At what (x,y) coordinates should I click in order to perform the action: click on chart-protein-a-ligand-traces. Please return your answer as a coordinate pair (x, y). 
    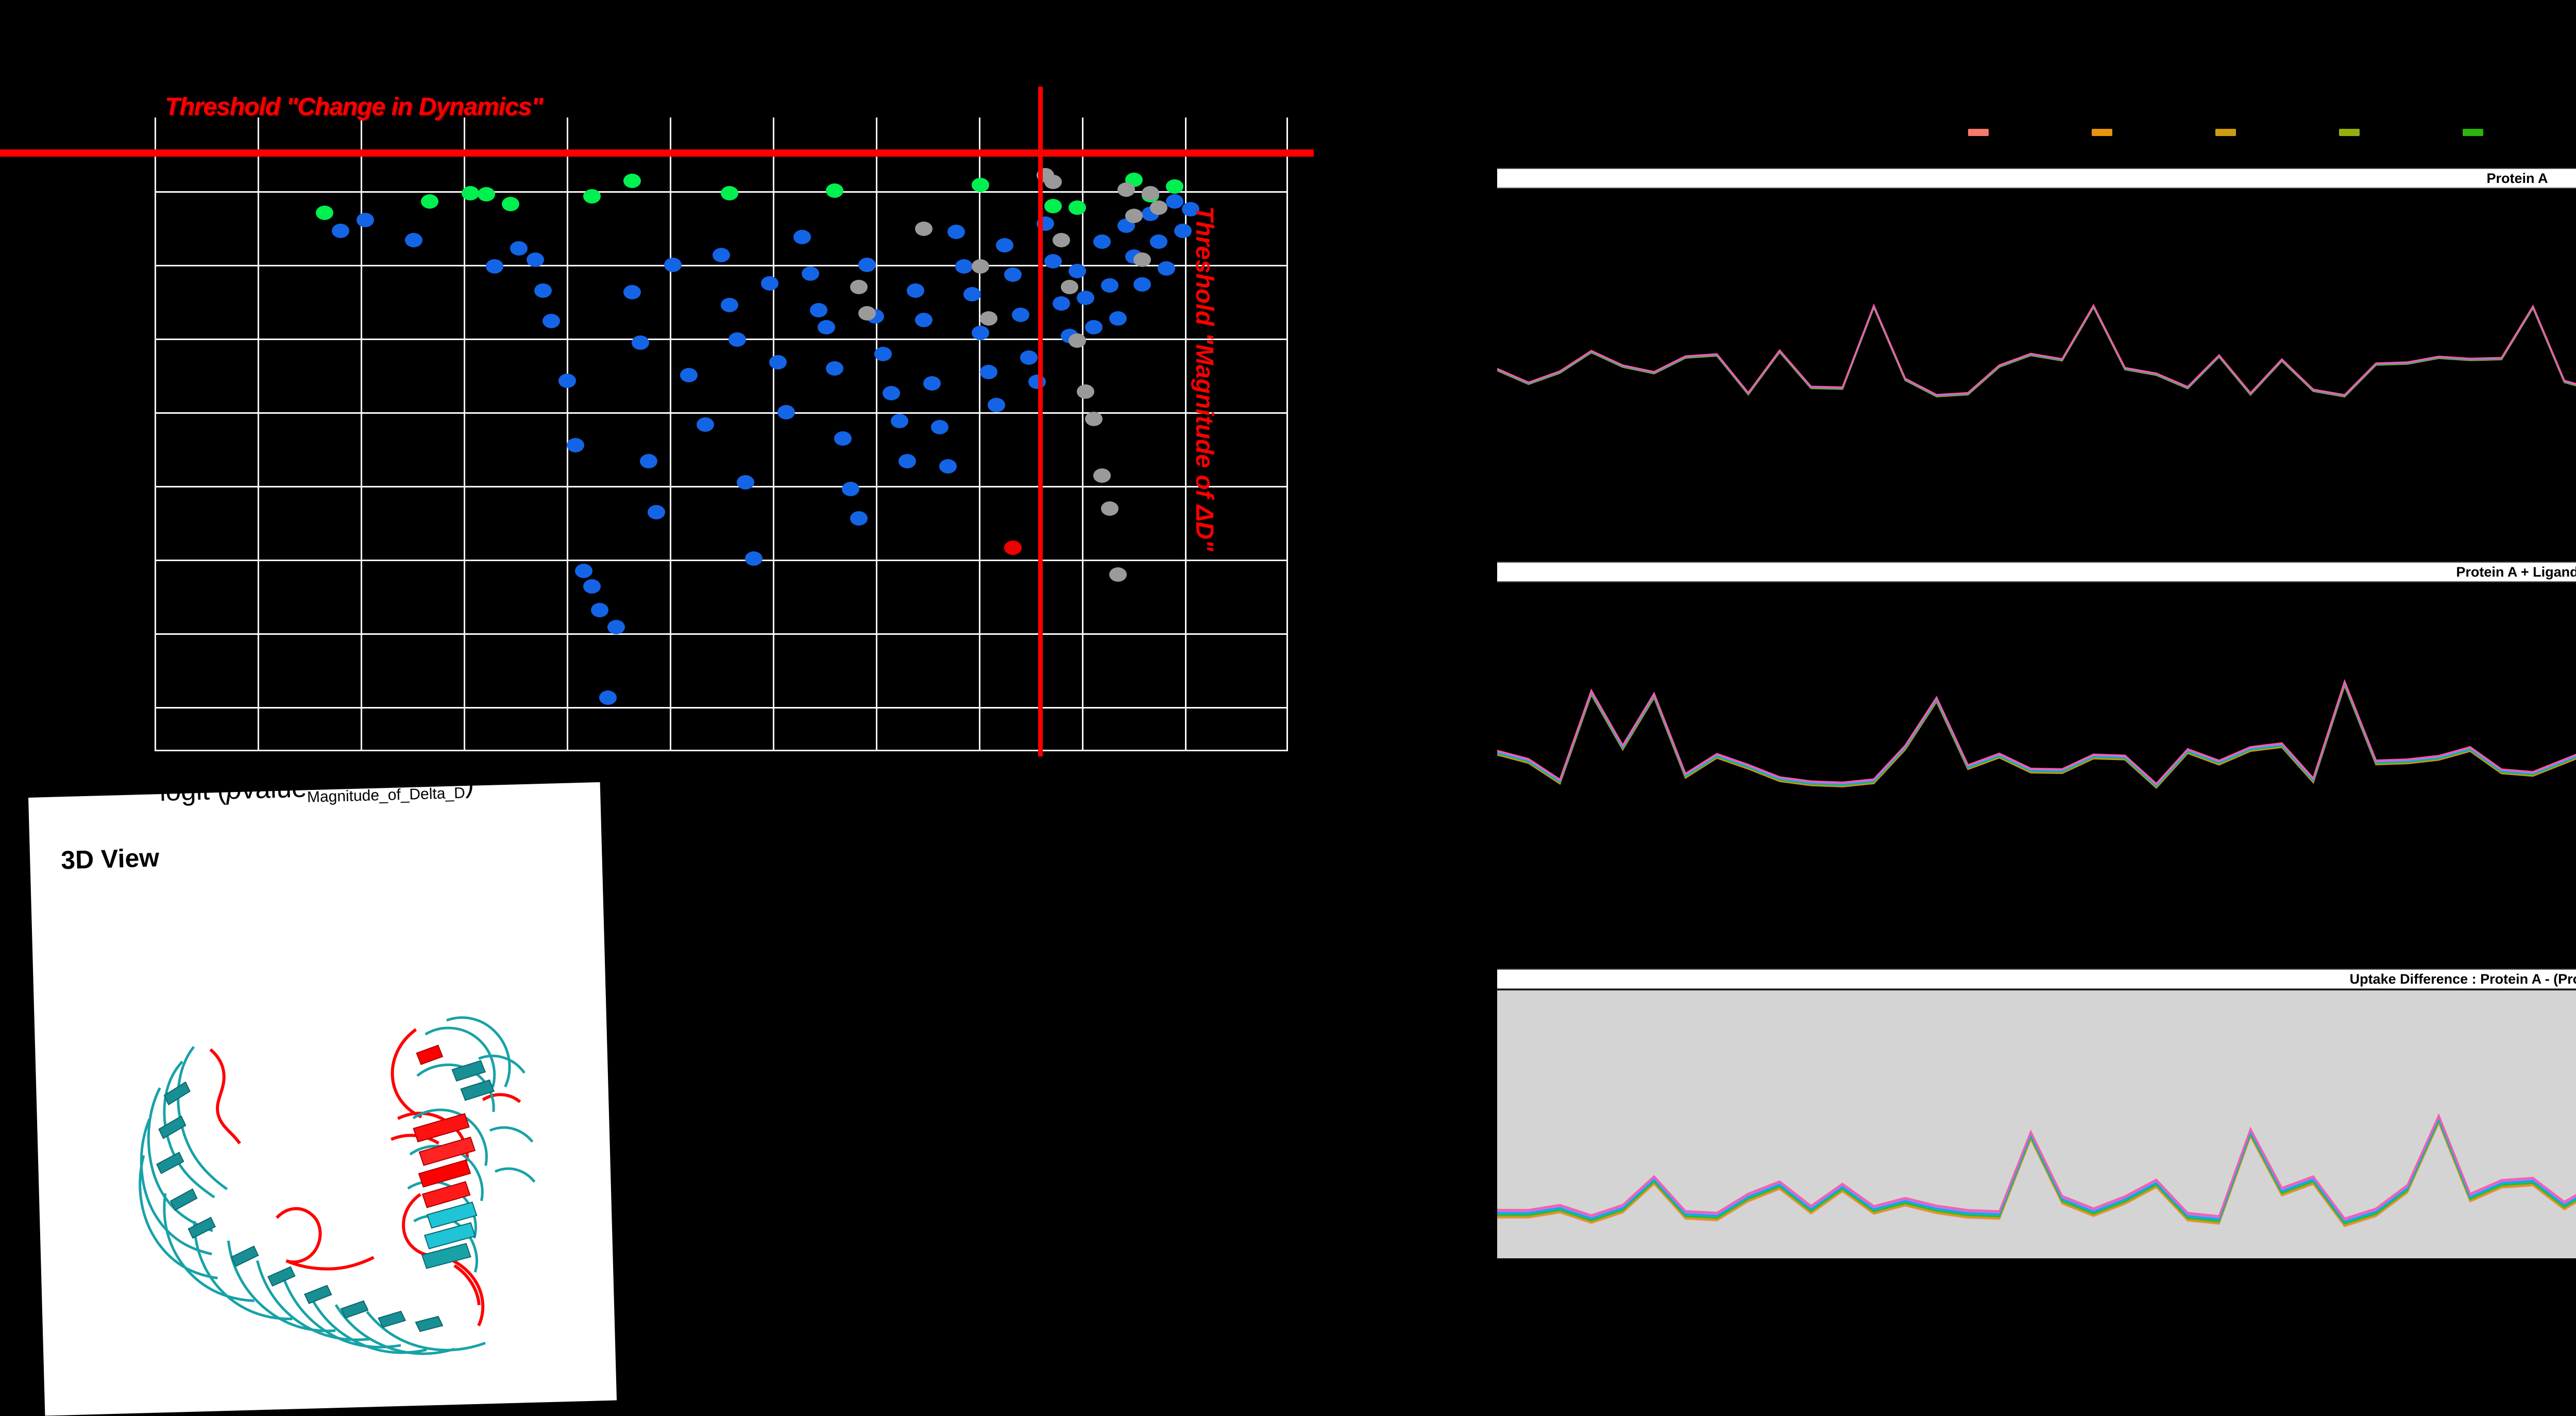
    Looking at the image, I should click on (2036, 703).